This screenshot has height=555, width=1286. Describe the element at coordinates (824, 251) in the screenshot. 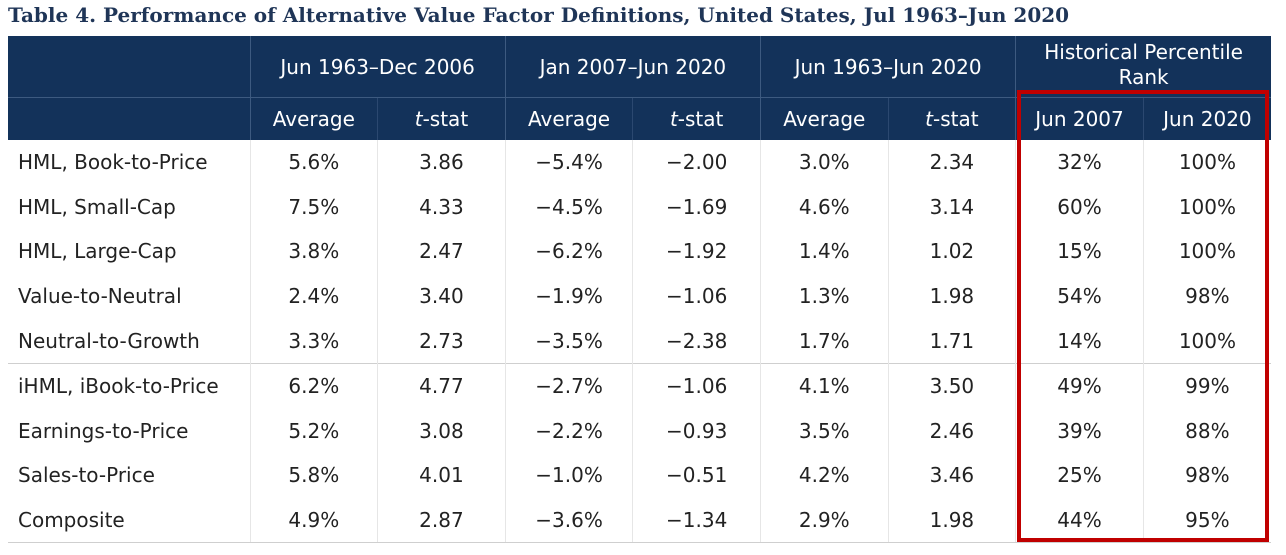

I see `table-cell: 1.4%` at that location.